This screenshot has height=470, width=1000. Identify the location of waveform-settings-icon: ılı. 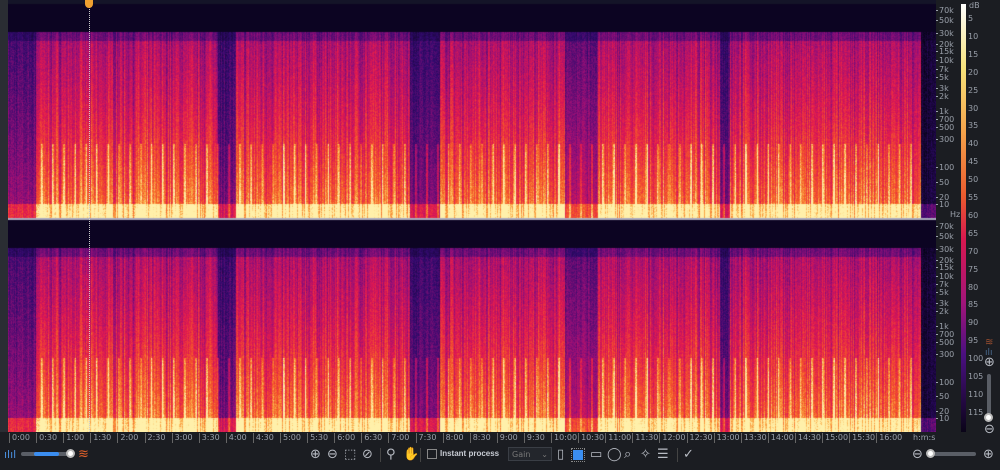
(989, 353).